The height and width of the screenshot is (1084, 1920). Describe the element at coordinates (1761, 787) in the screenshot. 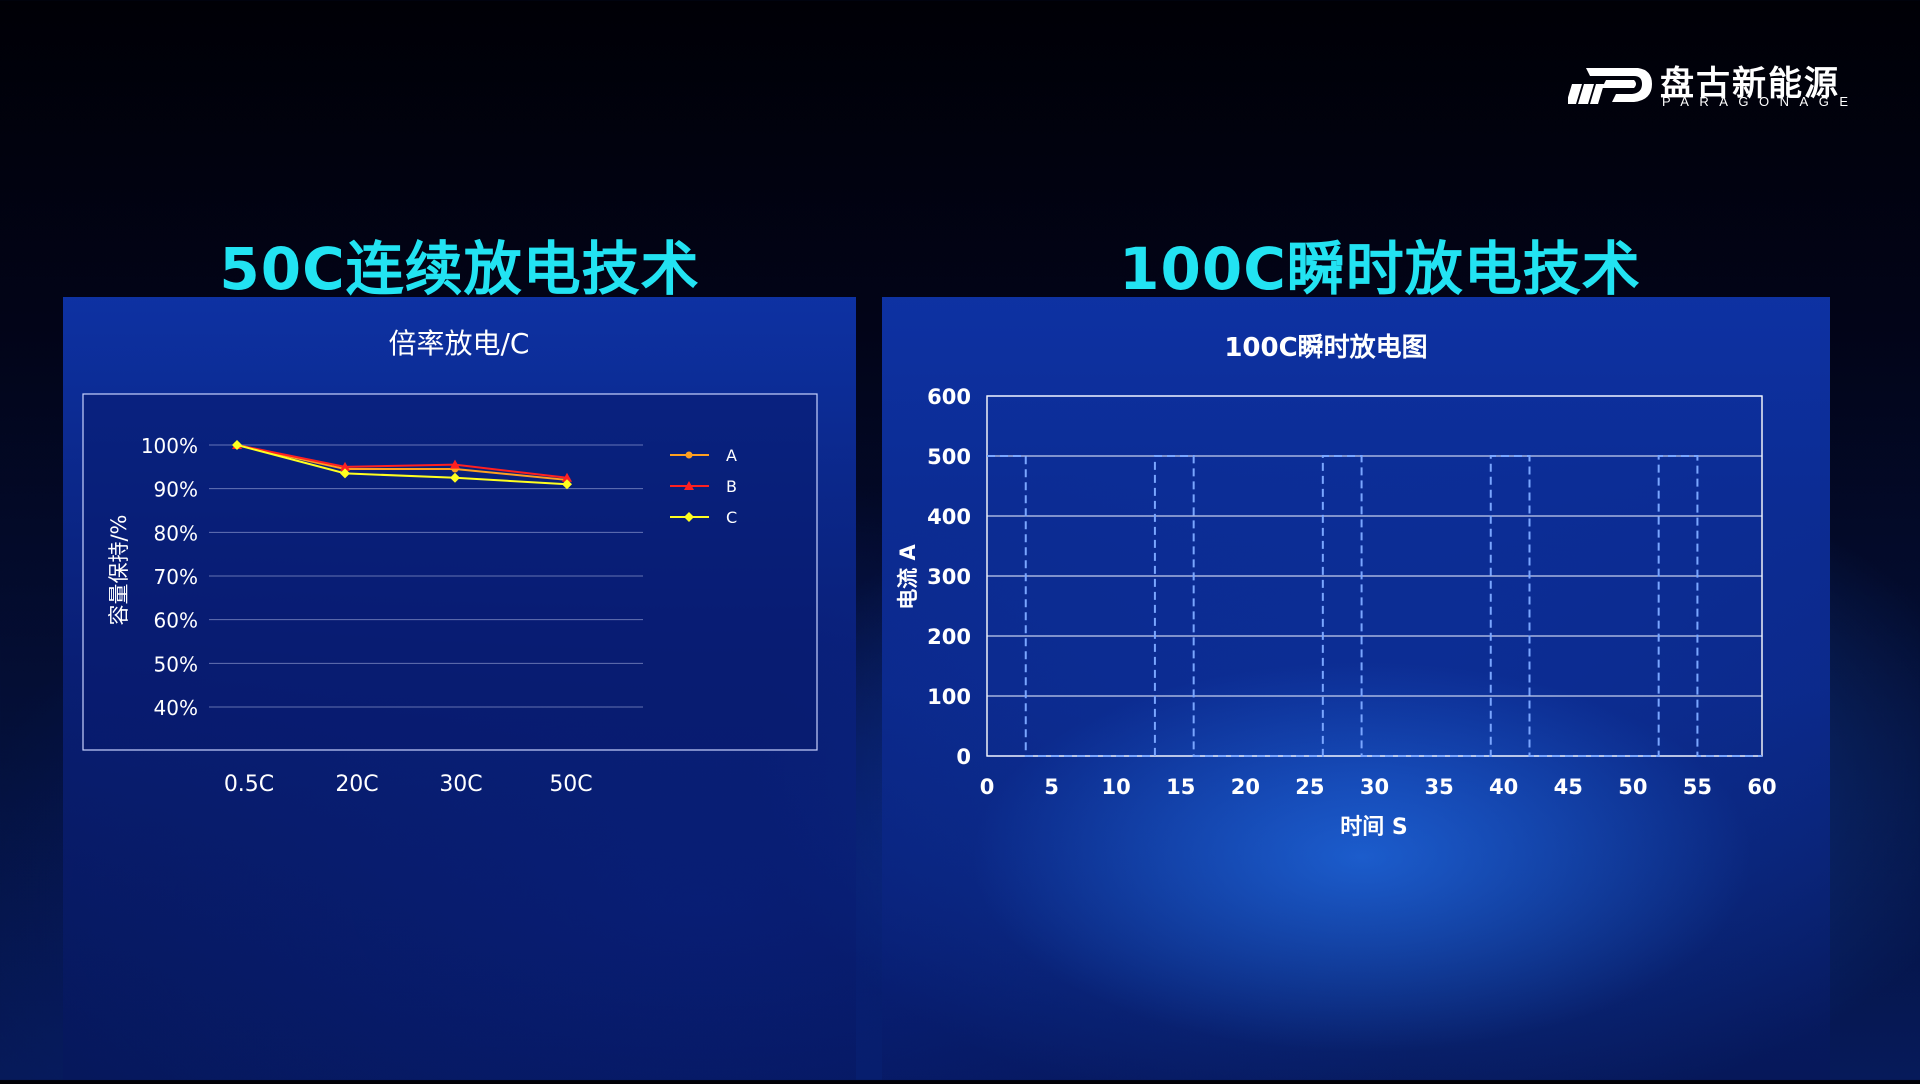

I see `x-tick-label: 60` at that location.